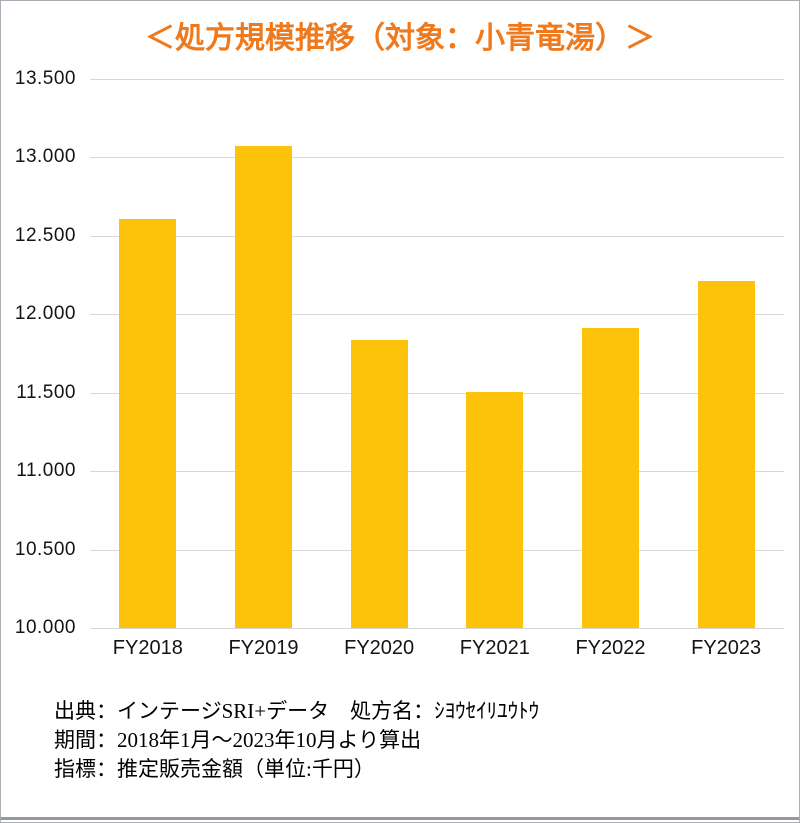 Image resolution: width=800 pixels, height=823 pixels. I want to click on y-axis-tick-label: 13.000, so click(45, 157).